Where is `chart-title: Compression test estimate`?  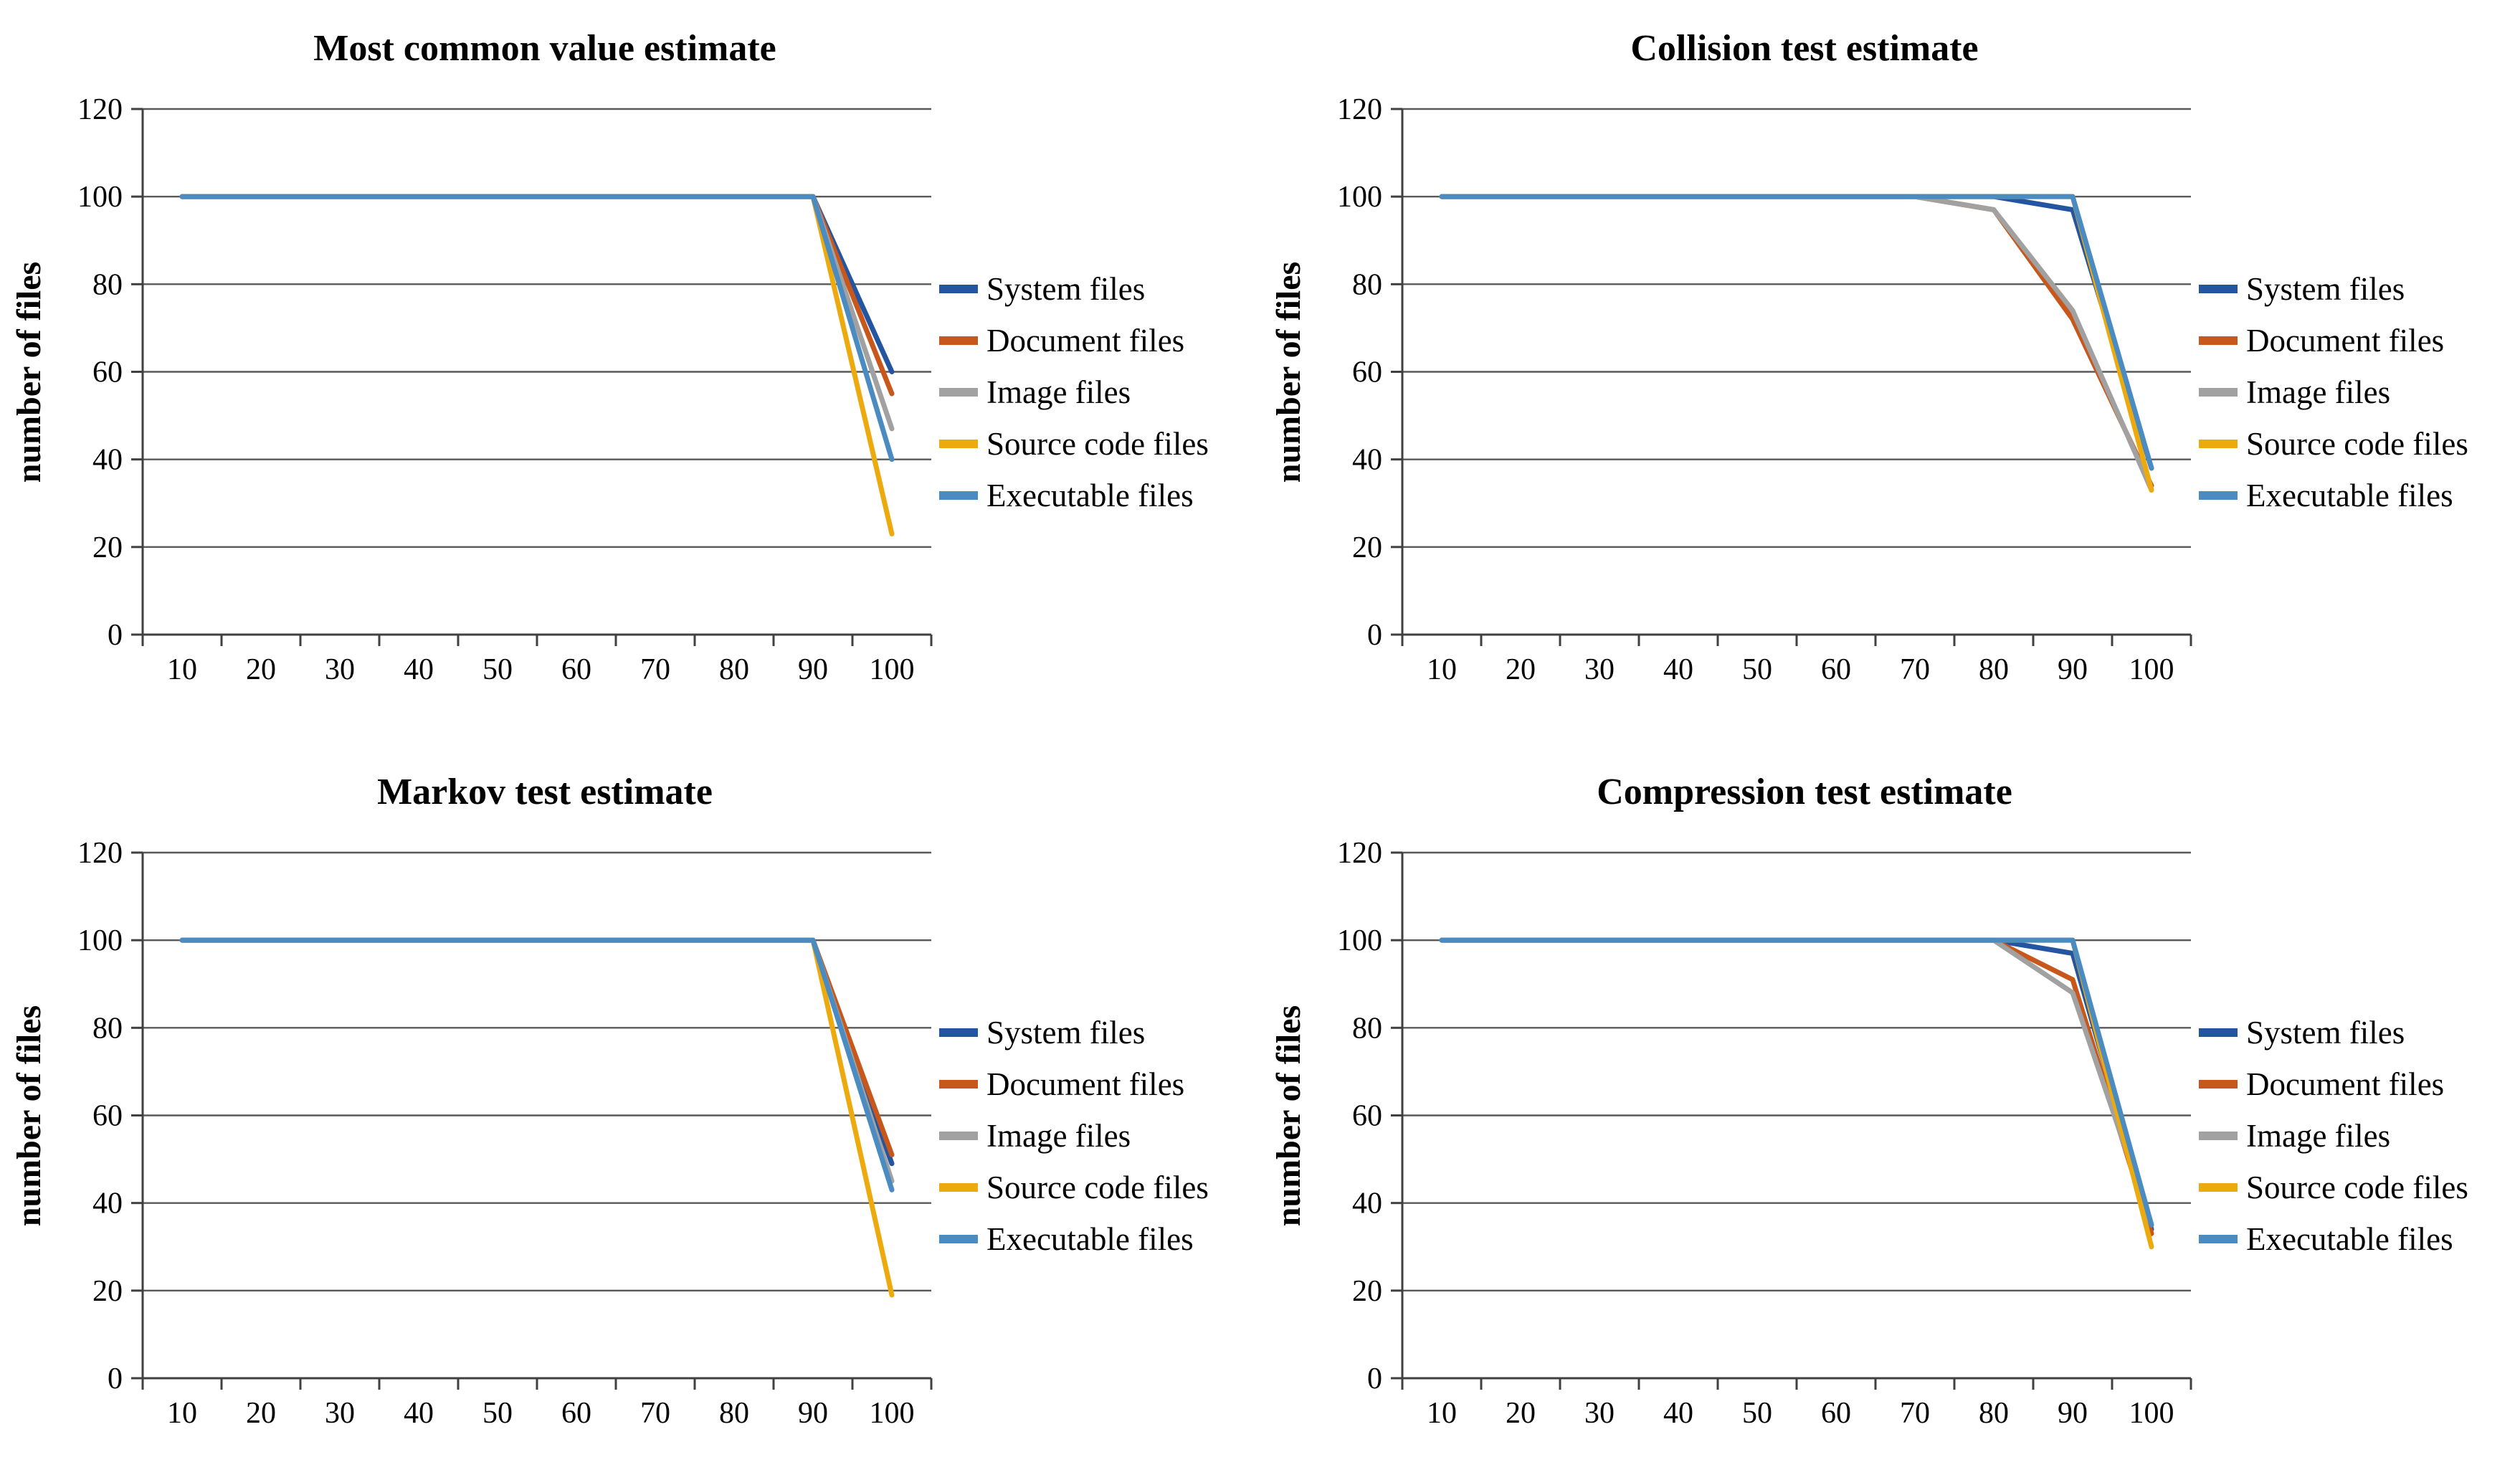 chart-title: Compression test estimate is located at coordinates (1804, 792).